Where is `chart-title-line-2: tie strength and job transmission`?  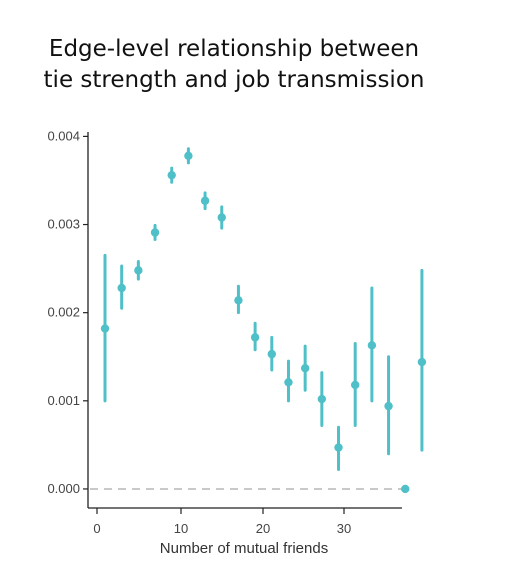 chart-title-line-2: tie strength and job transmission is located at coordinates (234, 80).